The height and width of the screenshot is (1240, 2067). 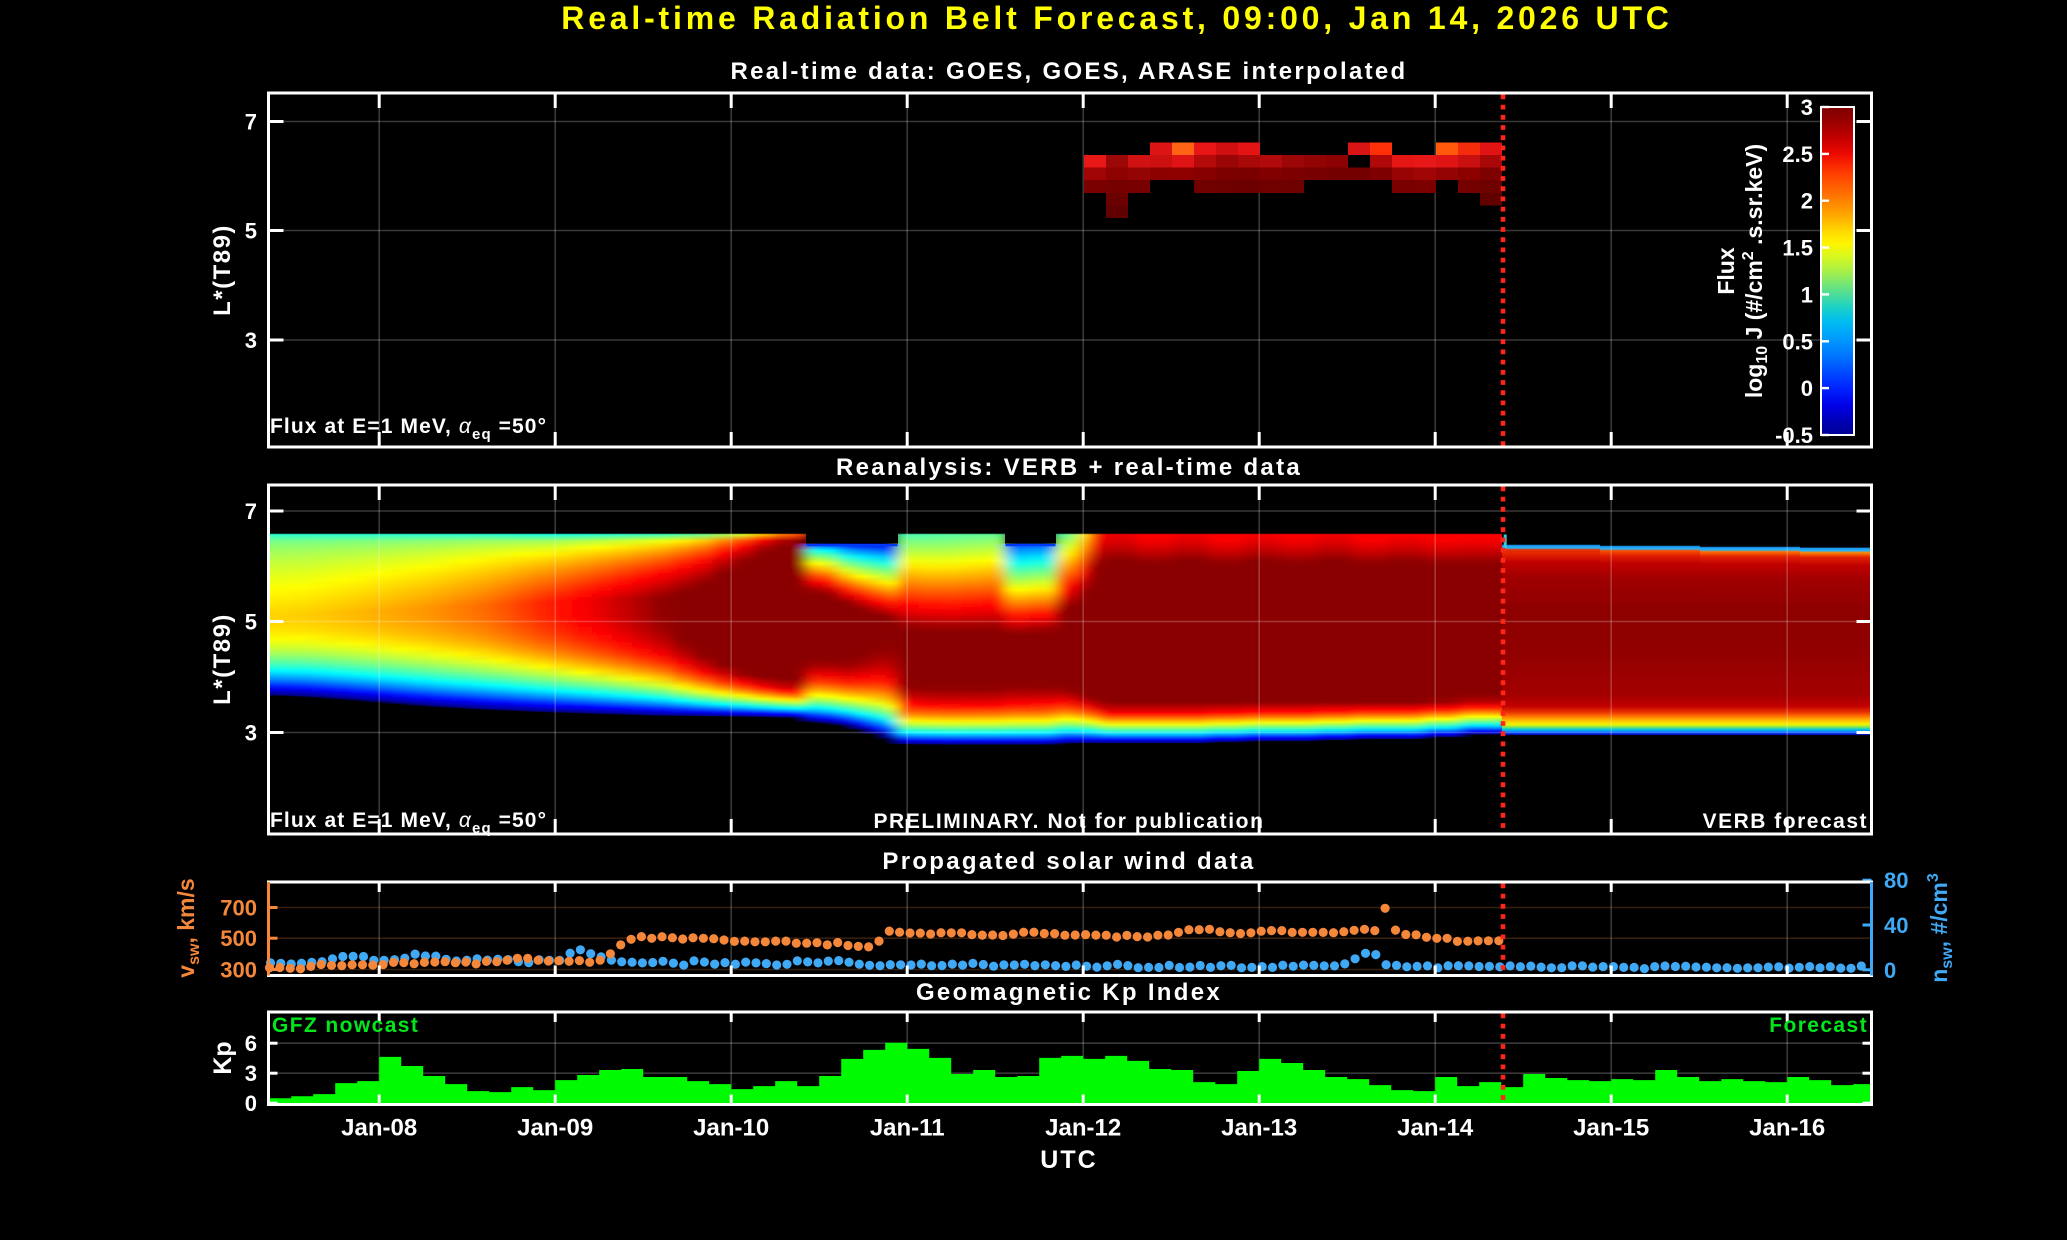 I want to click on svg-text: Jan-13, so click(x=1259, y=1128).